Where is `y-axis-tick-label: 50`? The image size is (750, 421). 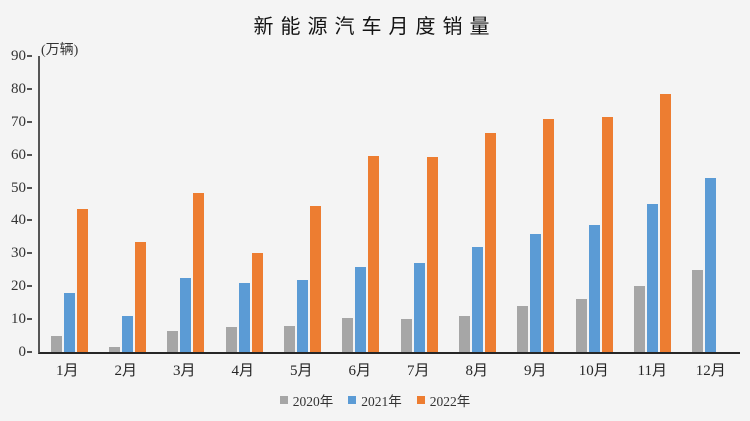 y-axis-tick-label: 50 is located at coordinates (18, 187).